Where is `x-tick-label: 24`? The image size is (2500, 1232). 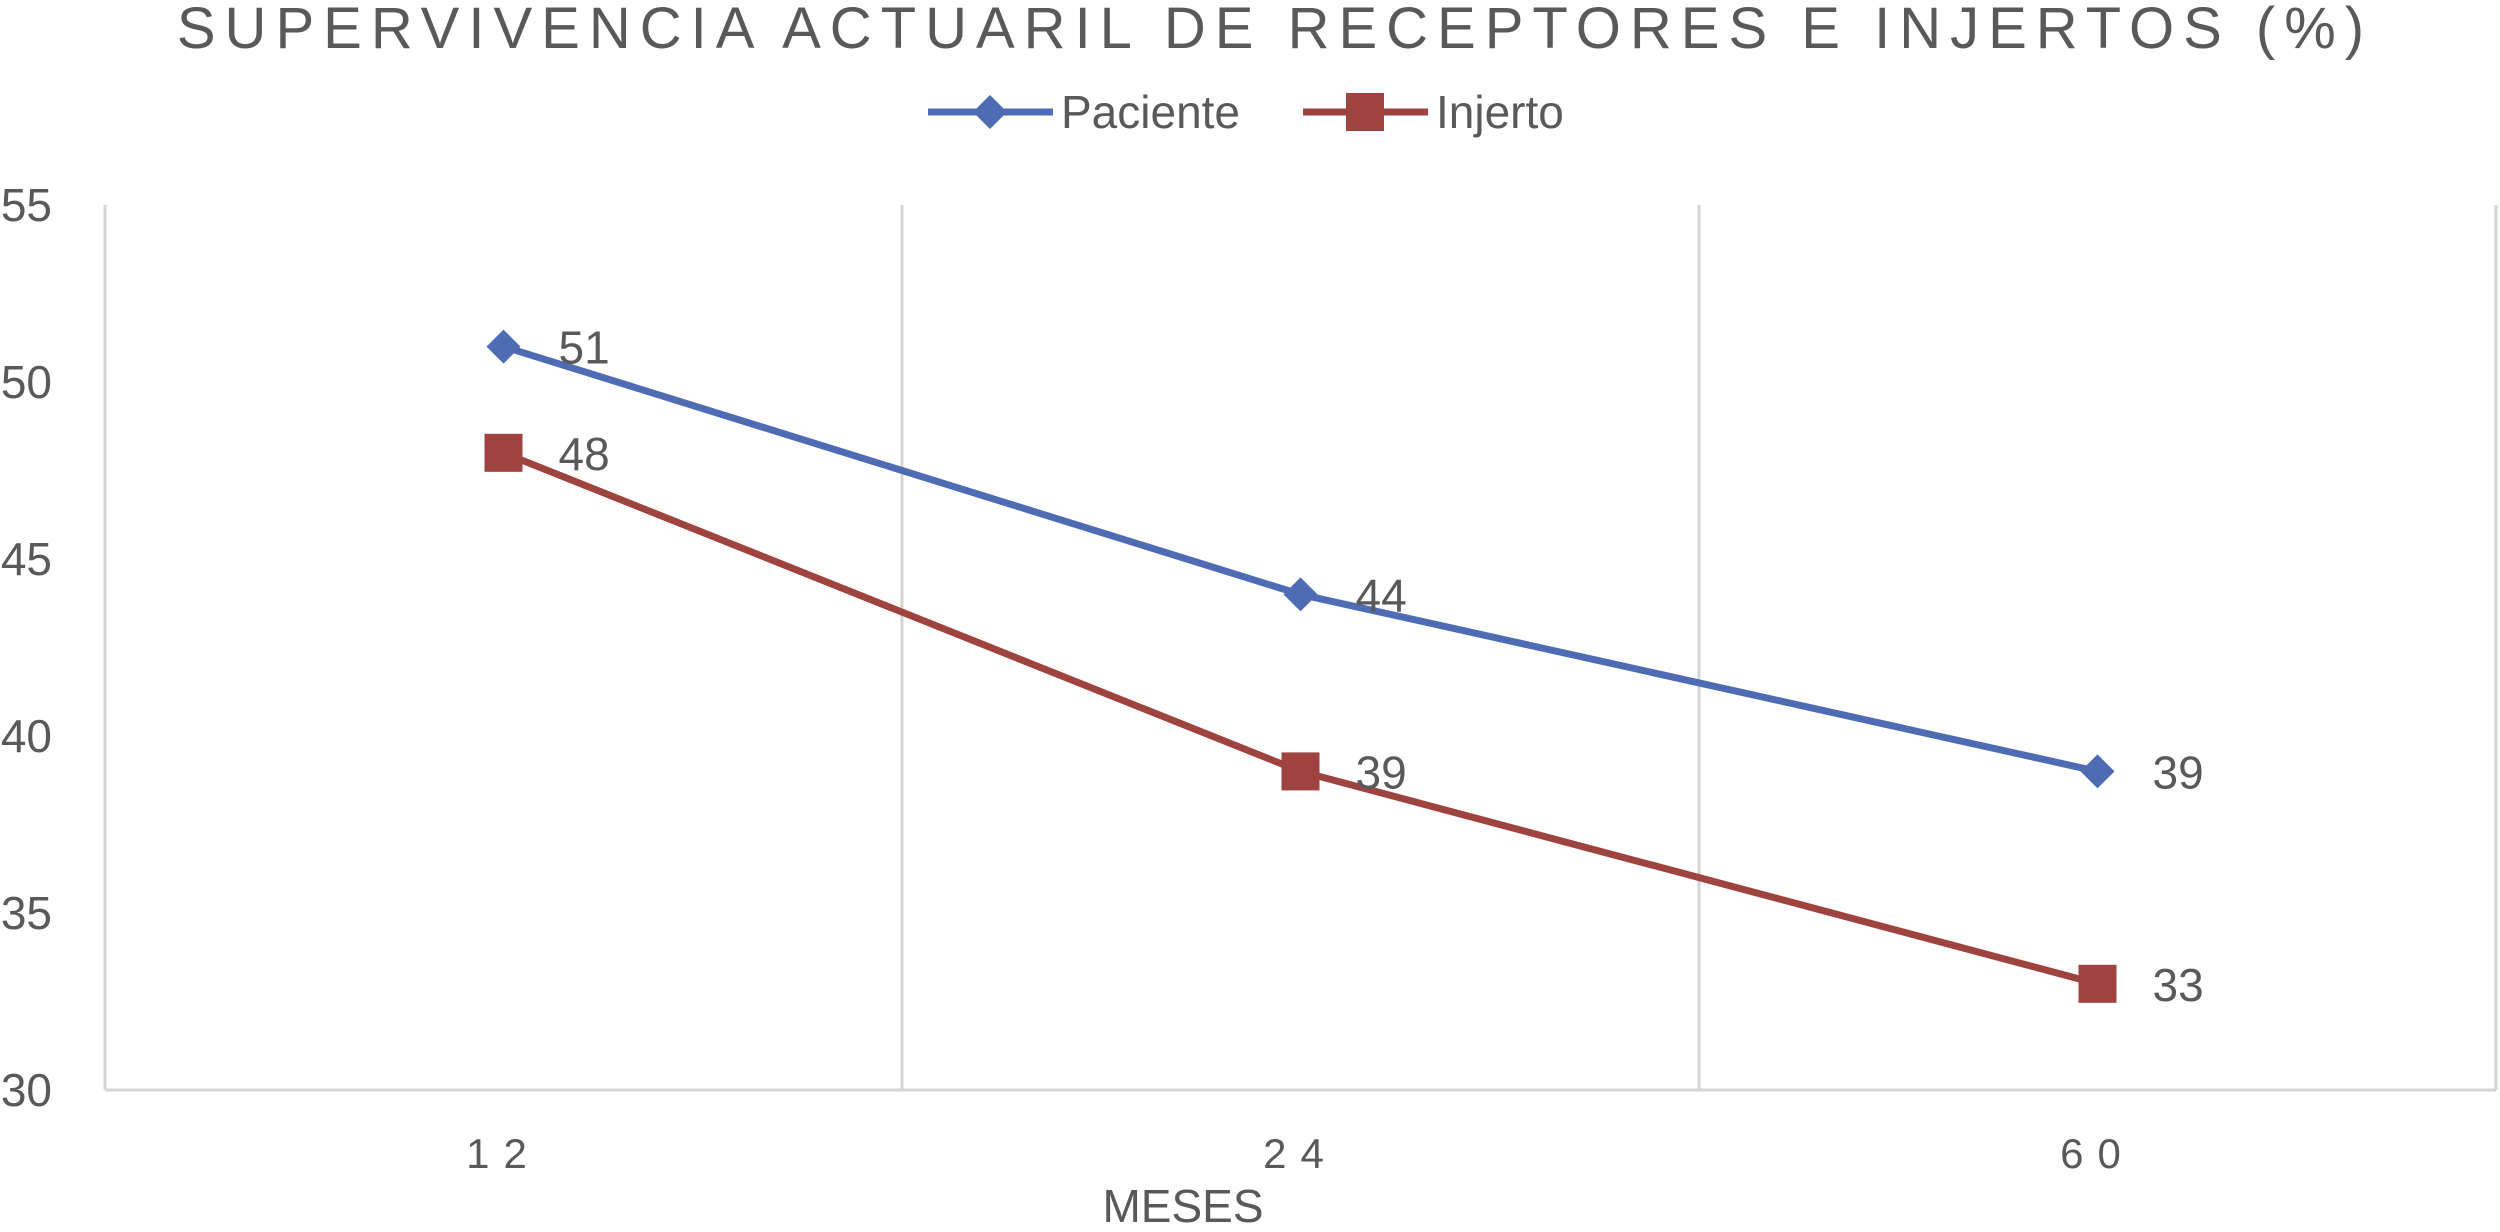
x-tick-label: 24 is located at coordinates (1300, 1153).